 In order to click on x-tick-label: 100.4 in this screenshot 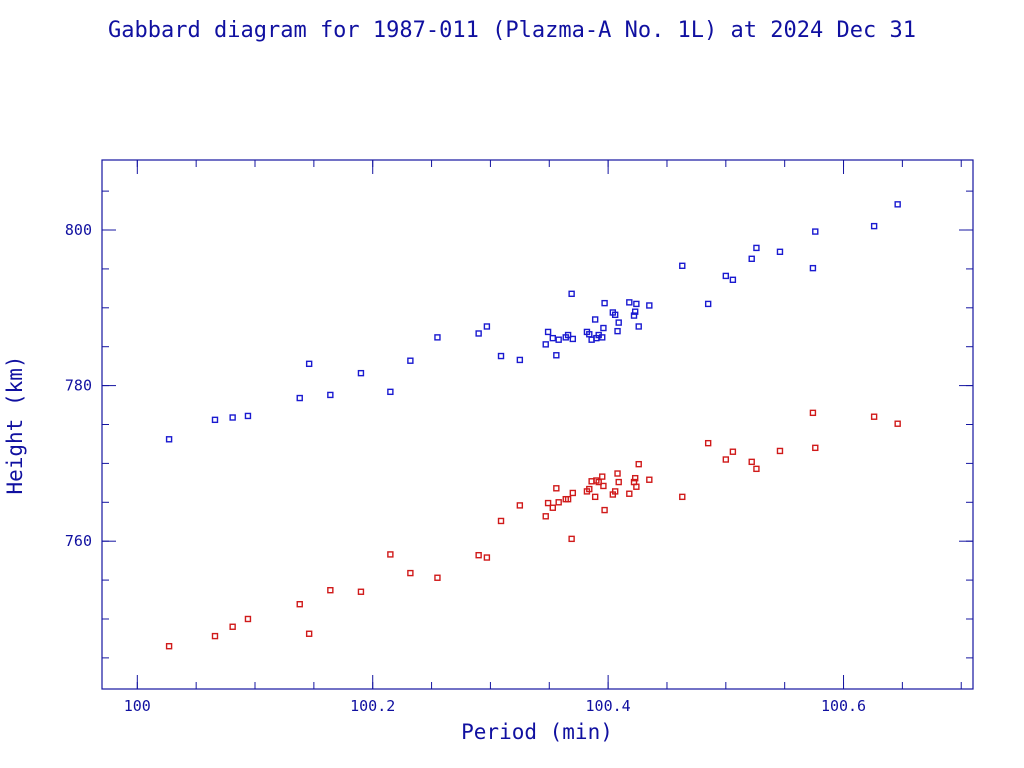, I will do `click(608, 706)`.